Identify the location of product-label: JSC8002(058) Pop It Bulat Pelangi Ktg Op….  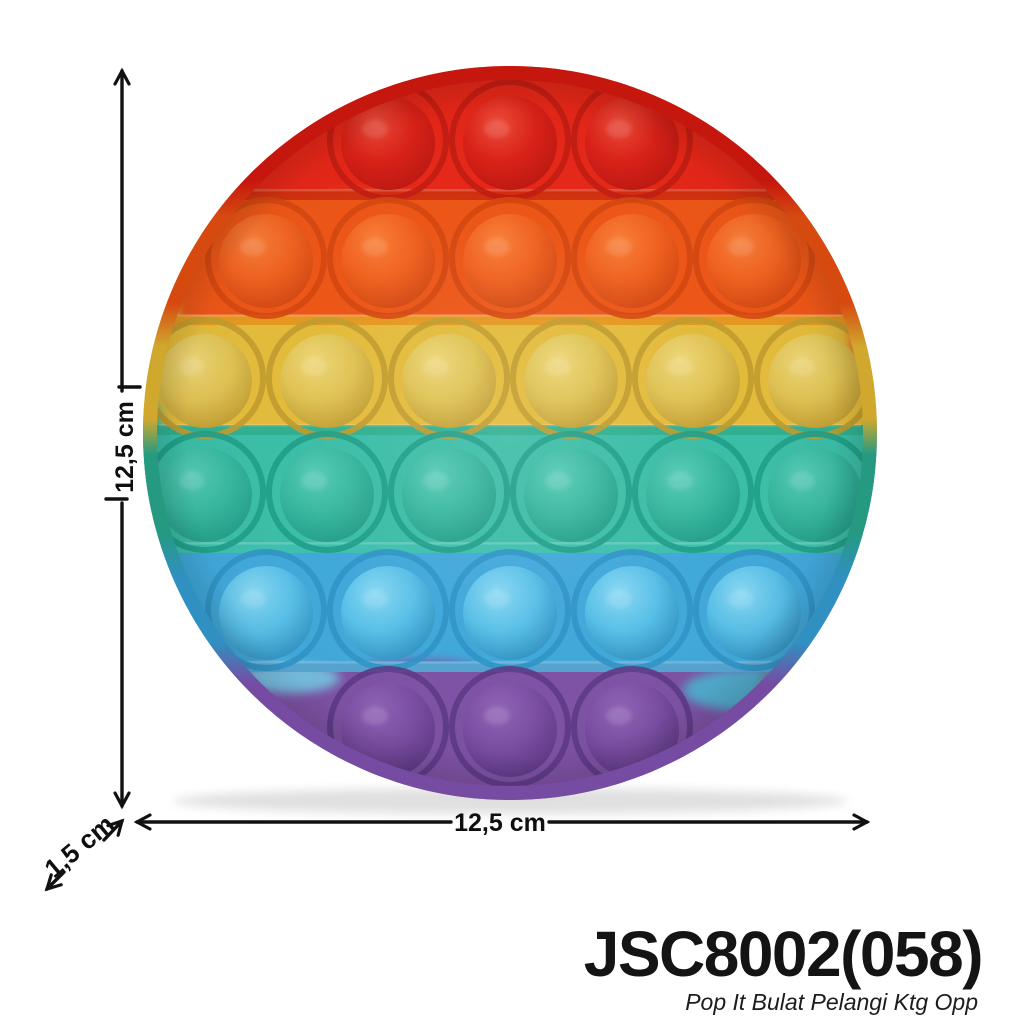
(784, 966).